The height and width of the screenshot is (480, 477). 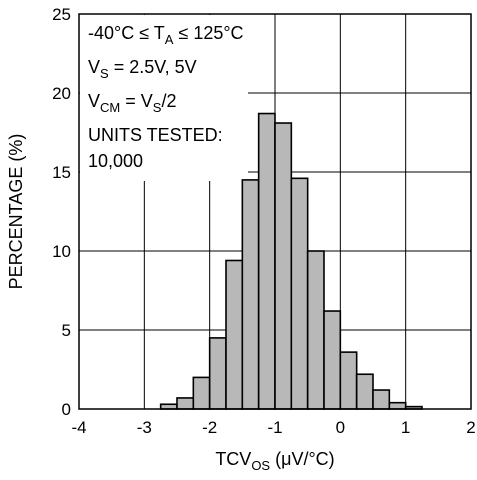 I want to click on annotation-line: VS = 2.5V, 5V, so click(x=142, y=69).